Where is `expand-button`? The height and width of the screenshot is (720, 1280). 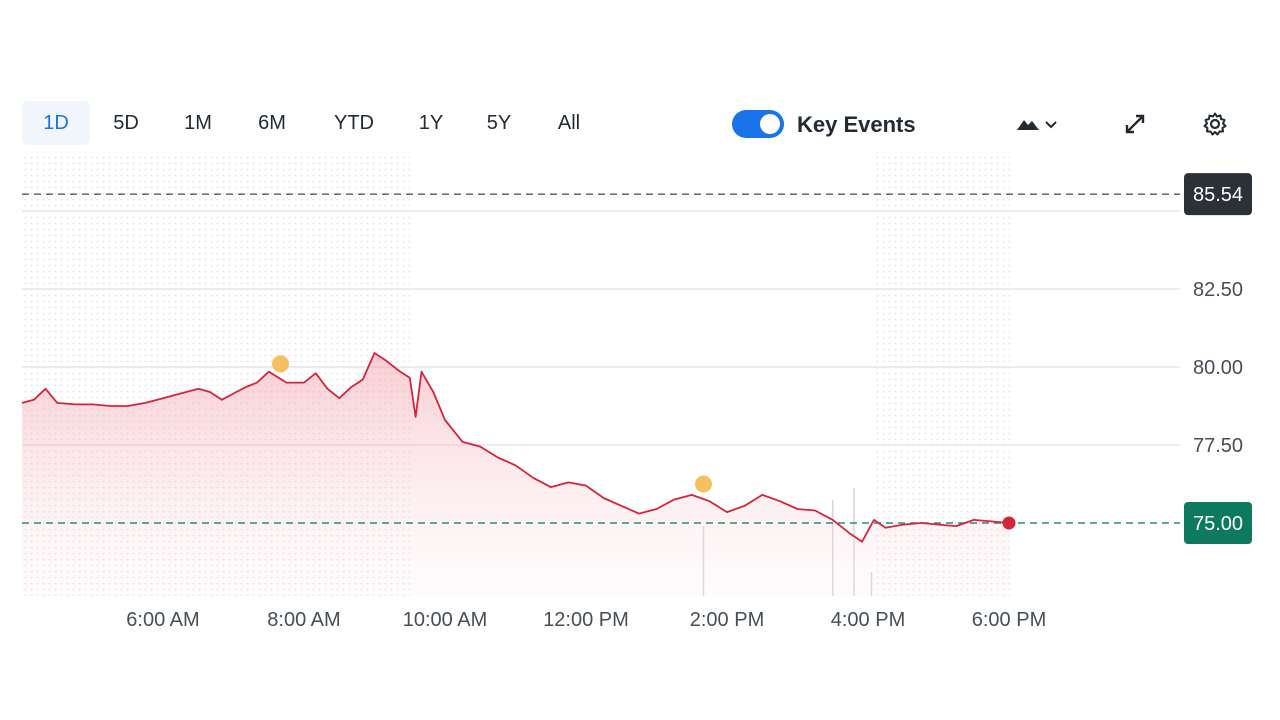 expand-button is located at coordinates (1135, 124).